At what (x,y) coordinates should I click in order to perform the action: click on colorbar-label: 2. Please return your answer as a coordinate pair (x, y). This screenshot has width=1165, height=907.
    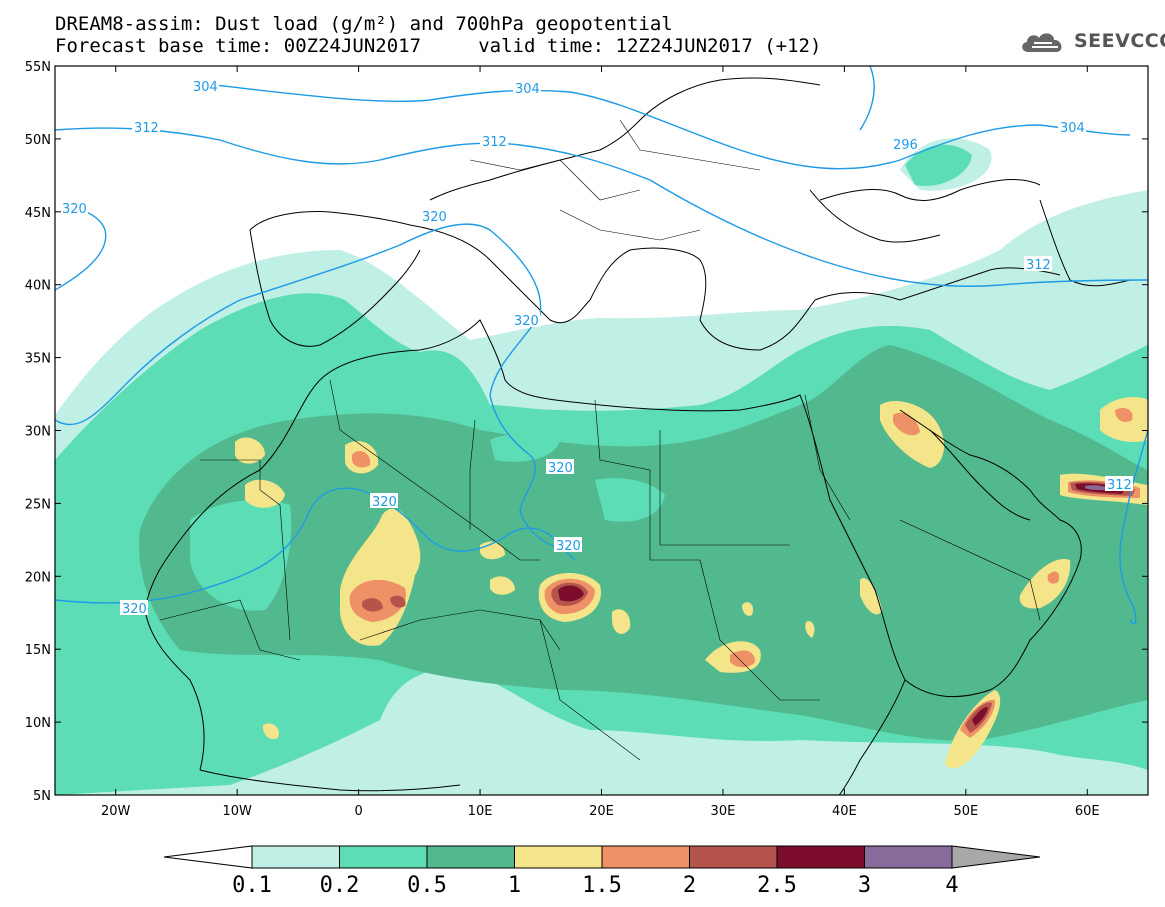
    Looking at the image, I should click on (689, 885).